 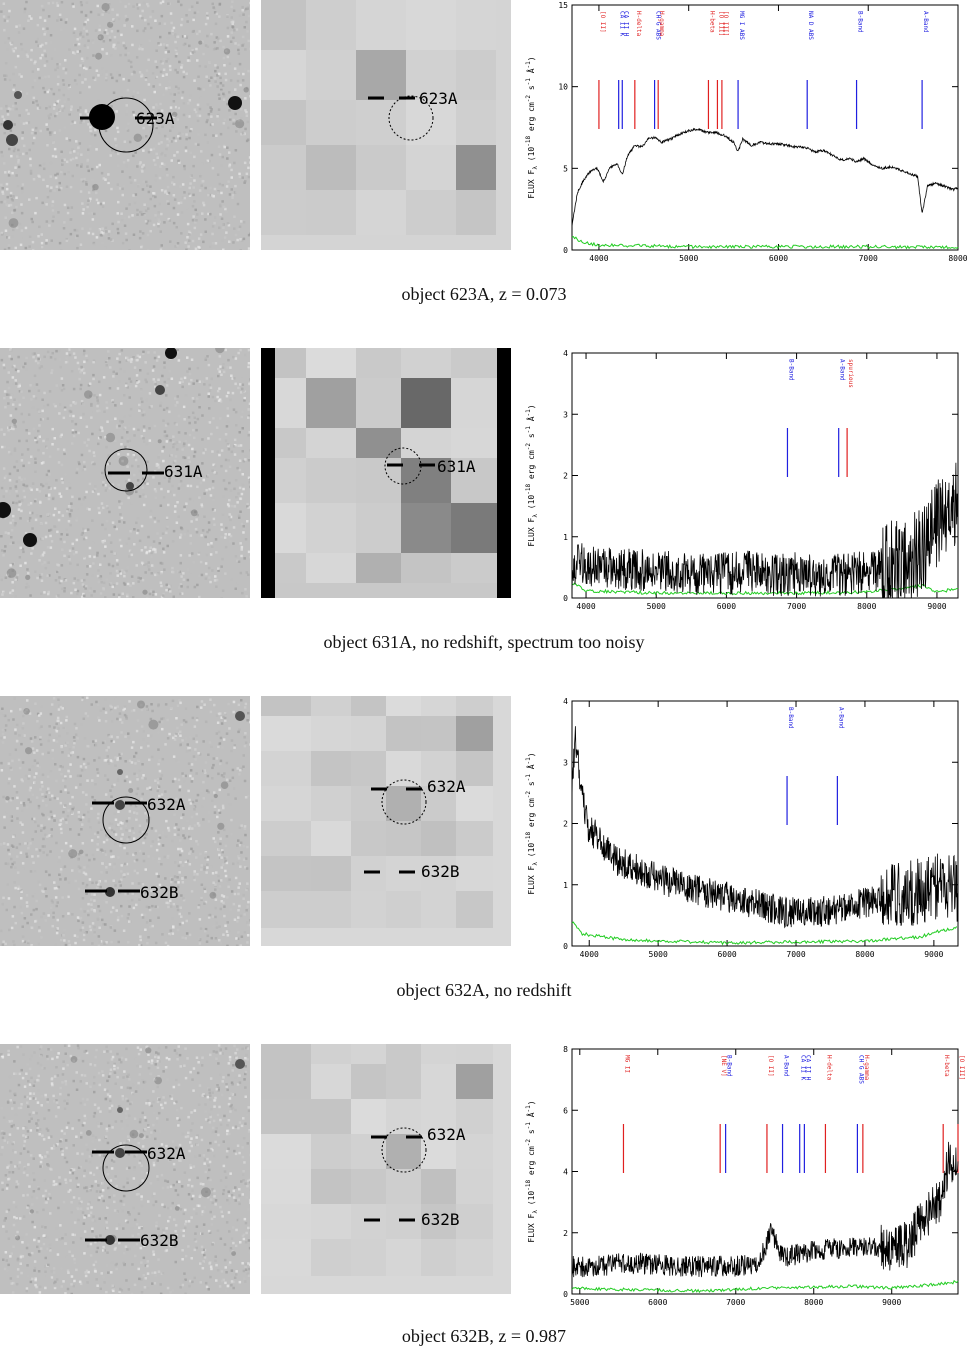 What do you see at coordinates (484, 294) in the screenshot?
I see `figure-caption: object 623A, z = 0.073` at bounding box center [484, 294].